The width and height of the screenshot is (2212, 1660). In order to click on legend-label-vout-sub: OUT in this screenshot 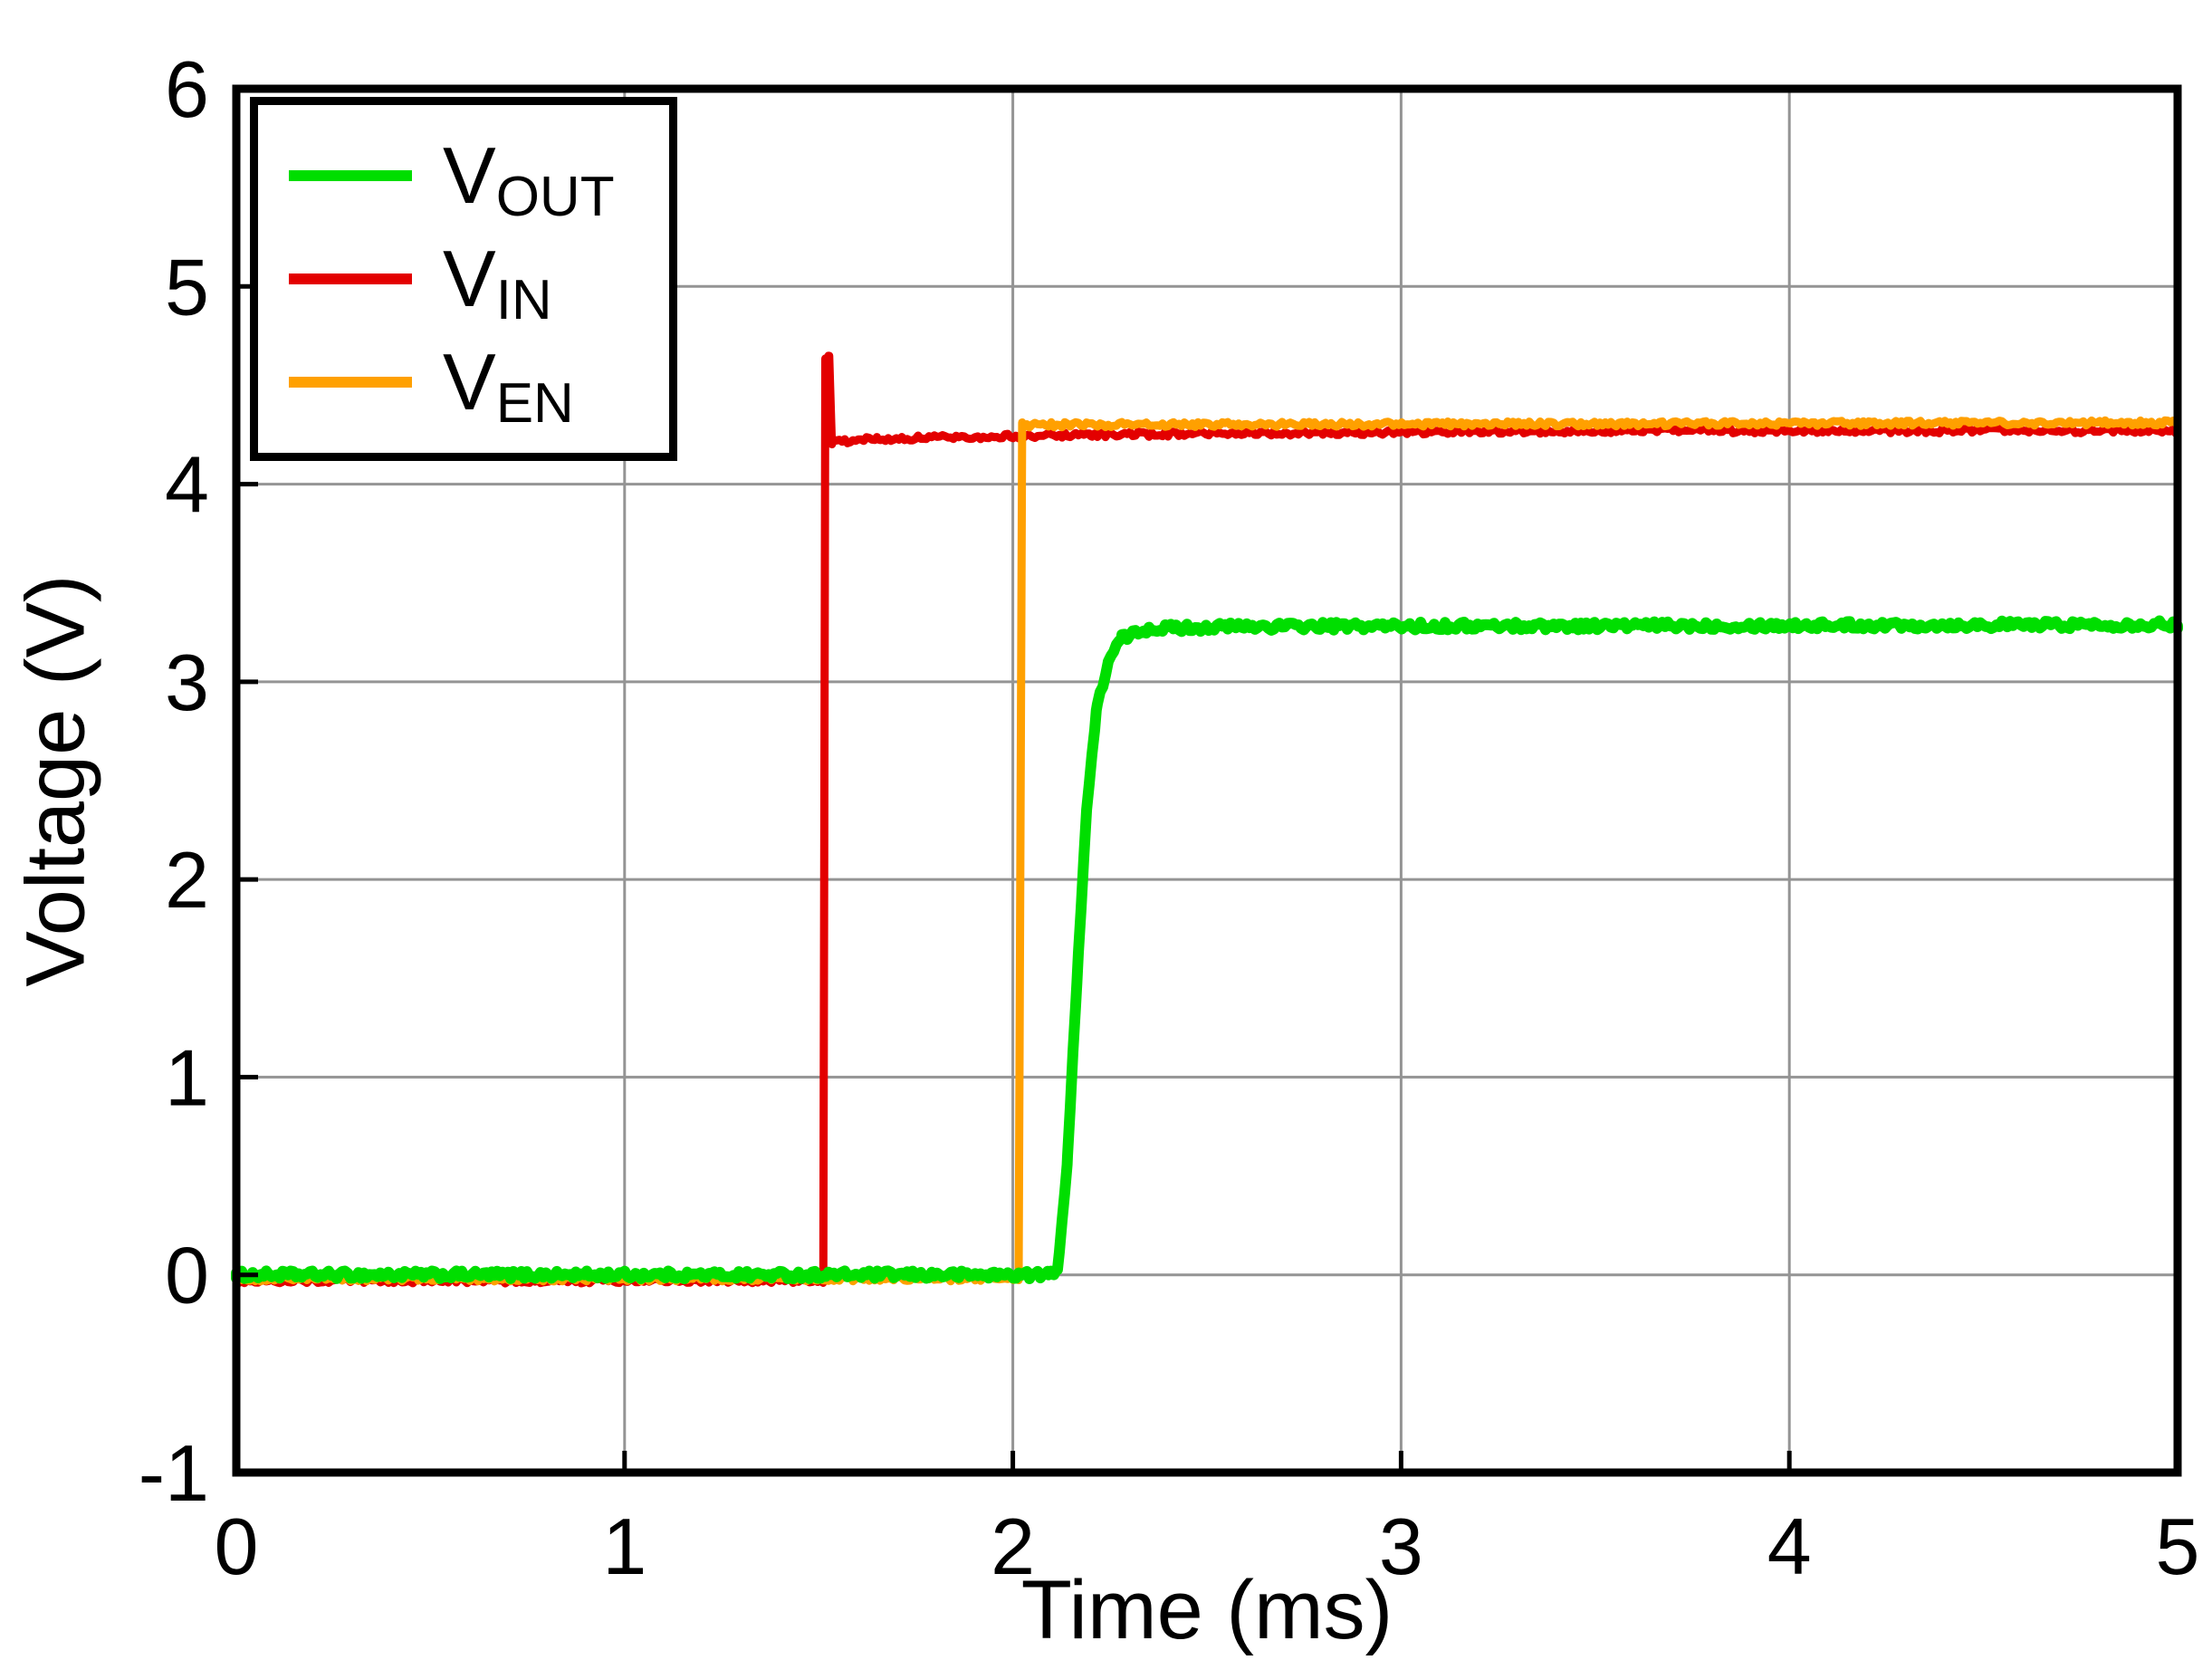, I will do `click(555, 197)`.